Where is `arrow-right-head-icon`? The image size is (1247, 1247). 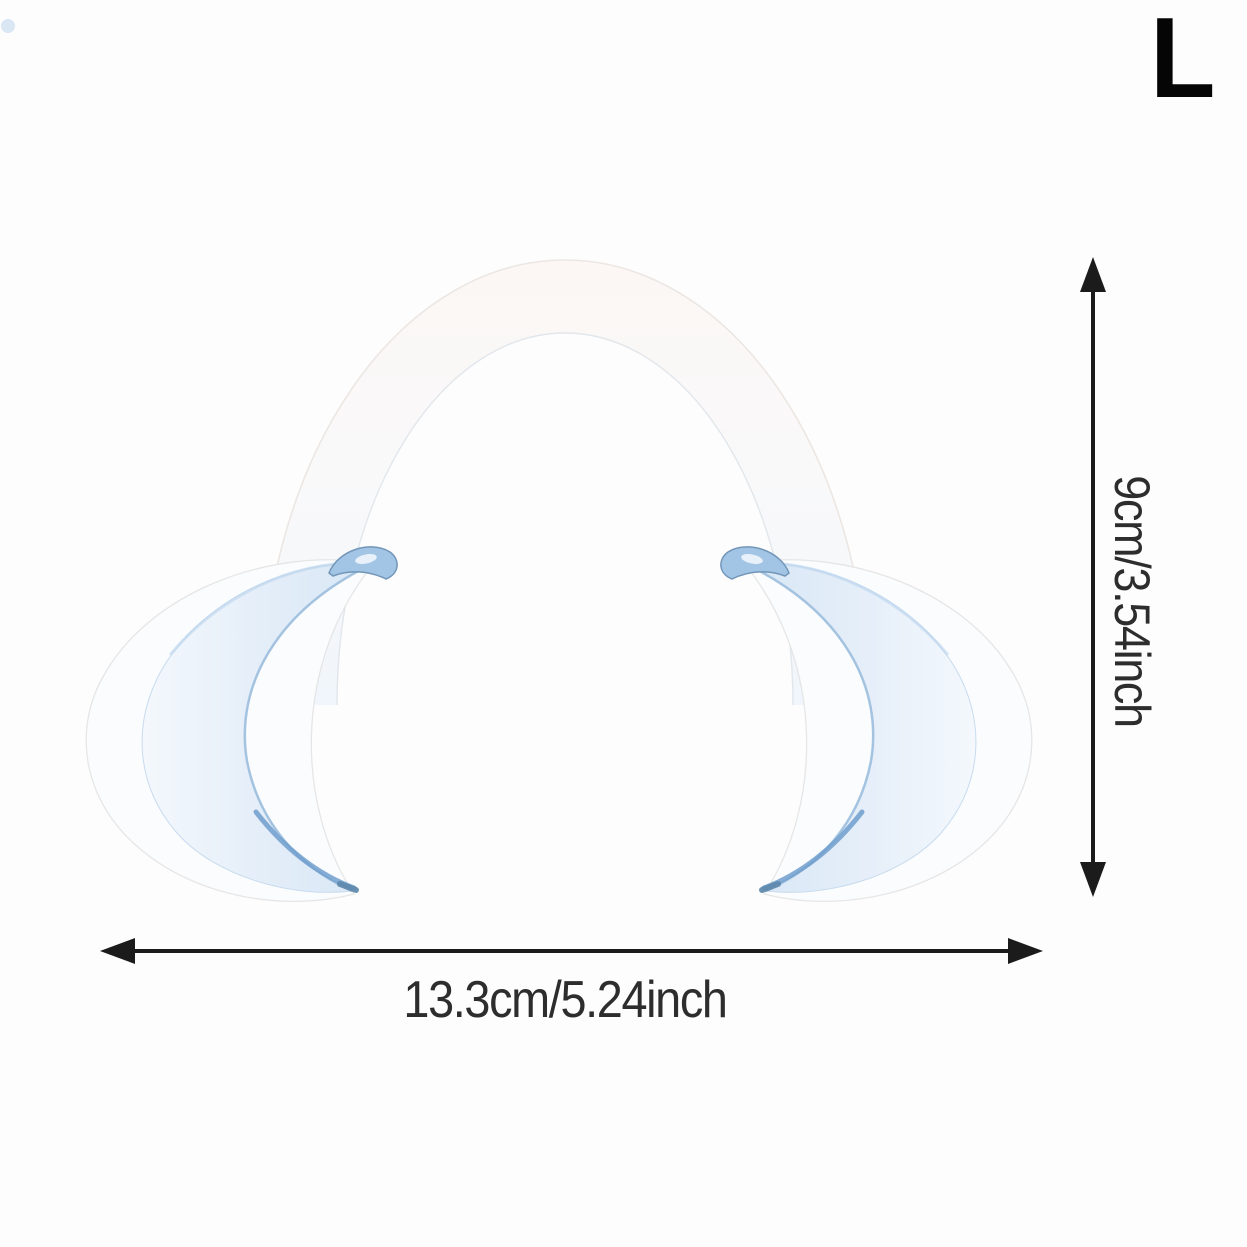 arrow-right-head-icon is located at coordinates (1025, 951).